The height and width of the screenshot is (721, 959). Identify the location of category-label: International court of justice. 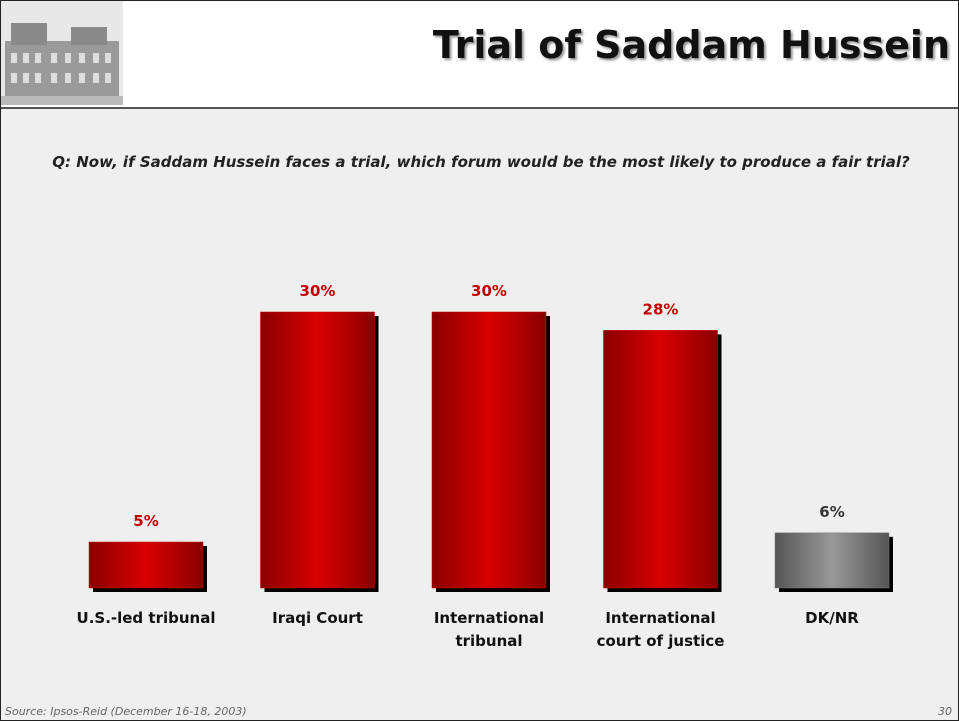
(660, 629).